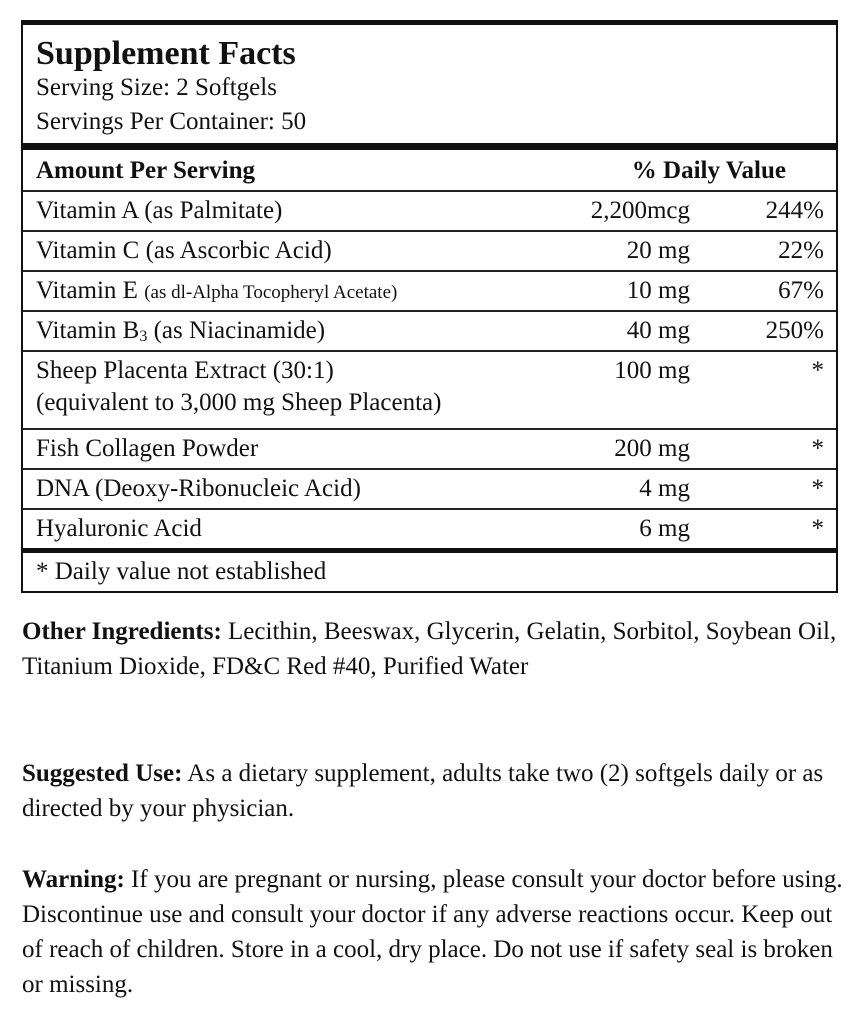  Describe the element at coordinates (122, 631) in the screenshot. I see `other-ingredients-label: Other Ingredients:` at that location.